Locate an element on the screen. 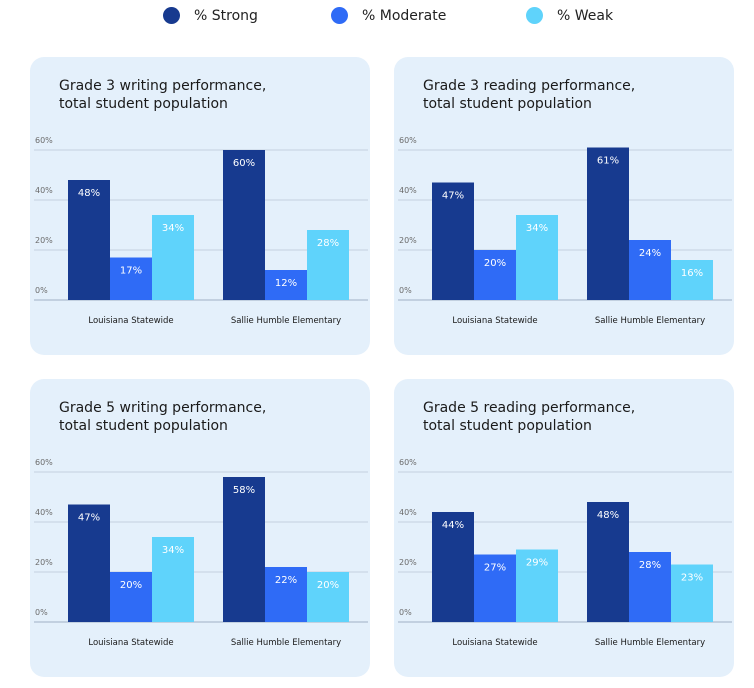 The image size is (754, 688). legend-label: % Weak is located at coordinates (585, 15).